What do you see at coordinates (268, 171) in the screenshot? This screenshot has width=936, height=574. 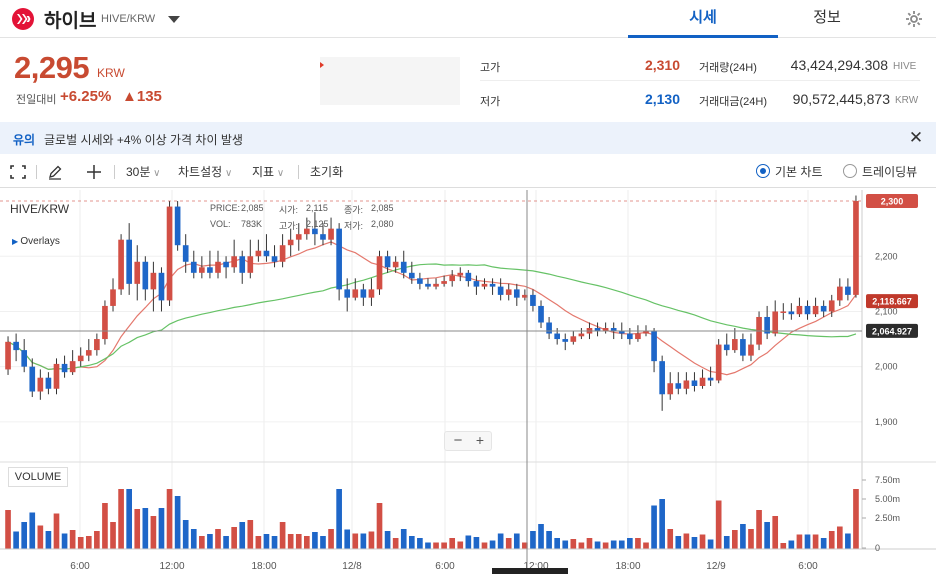 I see `indicators-menu: 지표 ∨` at bounding box center [268, 171].